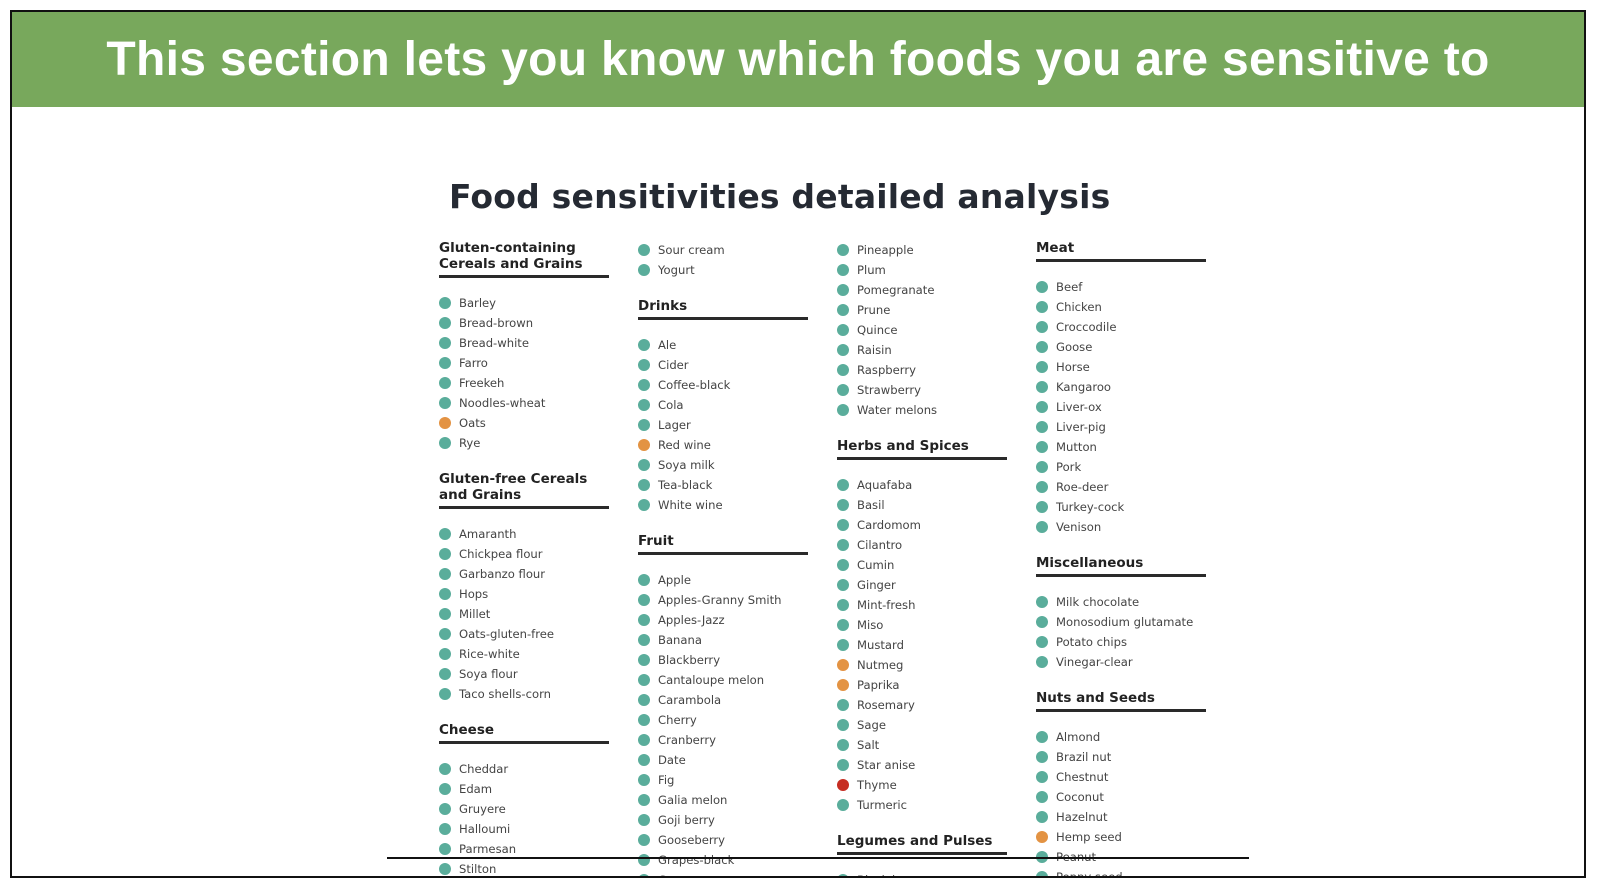 This screenshot has width=1600, height=893. Describe the element at coordinates (1086, 327) in the screenshot. I see `food-item-label: Croccodile` at that location.